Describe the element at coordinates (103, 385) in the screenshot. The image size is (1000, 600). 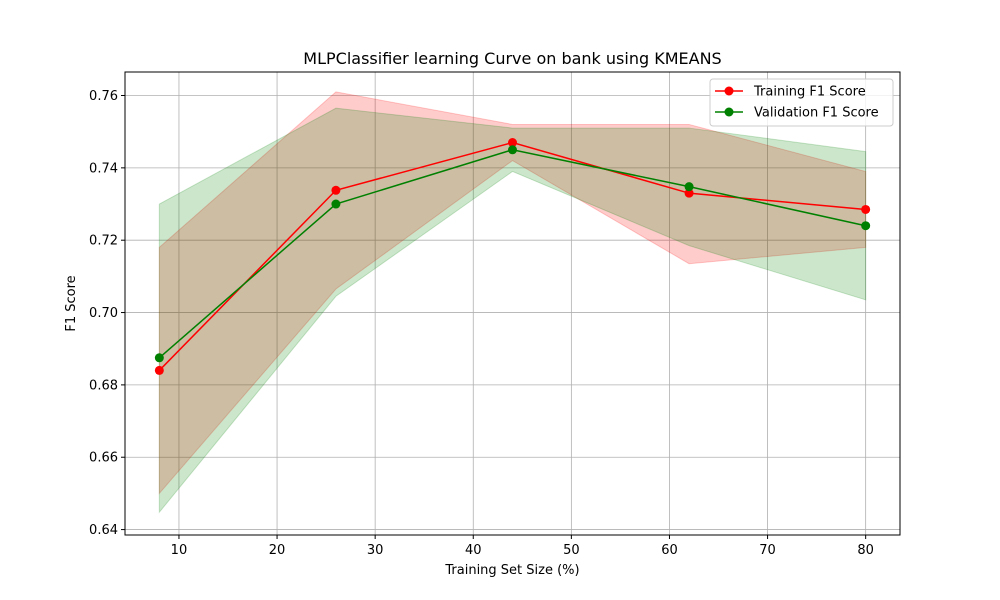
I see `y-tick-label: 0.68` at that location.